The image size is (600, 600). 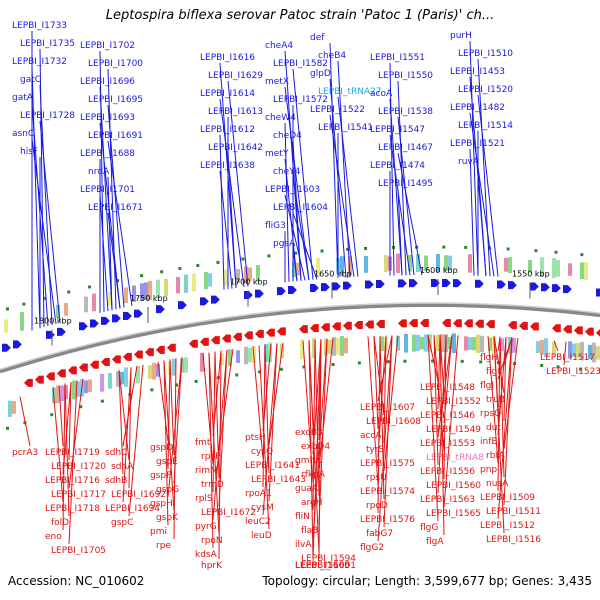 What do you see at coordinates (376, 478) in the screenshot?
I see `gene-label: rpsU` at bounding box center [376, 478].